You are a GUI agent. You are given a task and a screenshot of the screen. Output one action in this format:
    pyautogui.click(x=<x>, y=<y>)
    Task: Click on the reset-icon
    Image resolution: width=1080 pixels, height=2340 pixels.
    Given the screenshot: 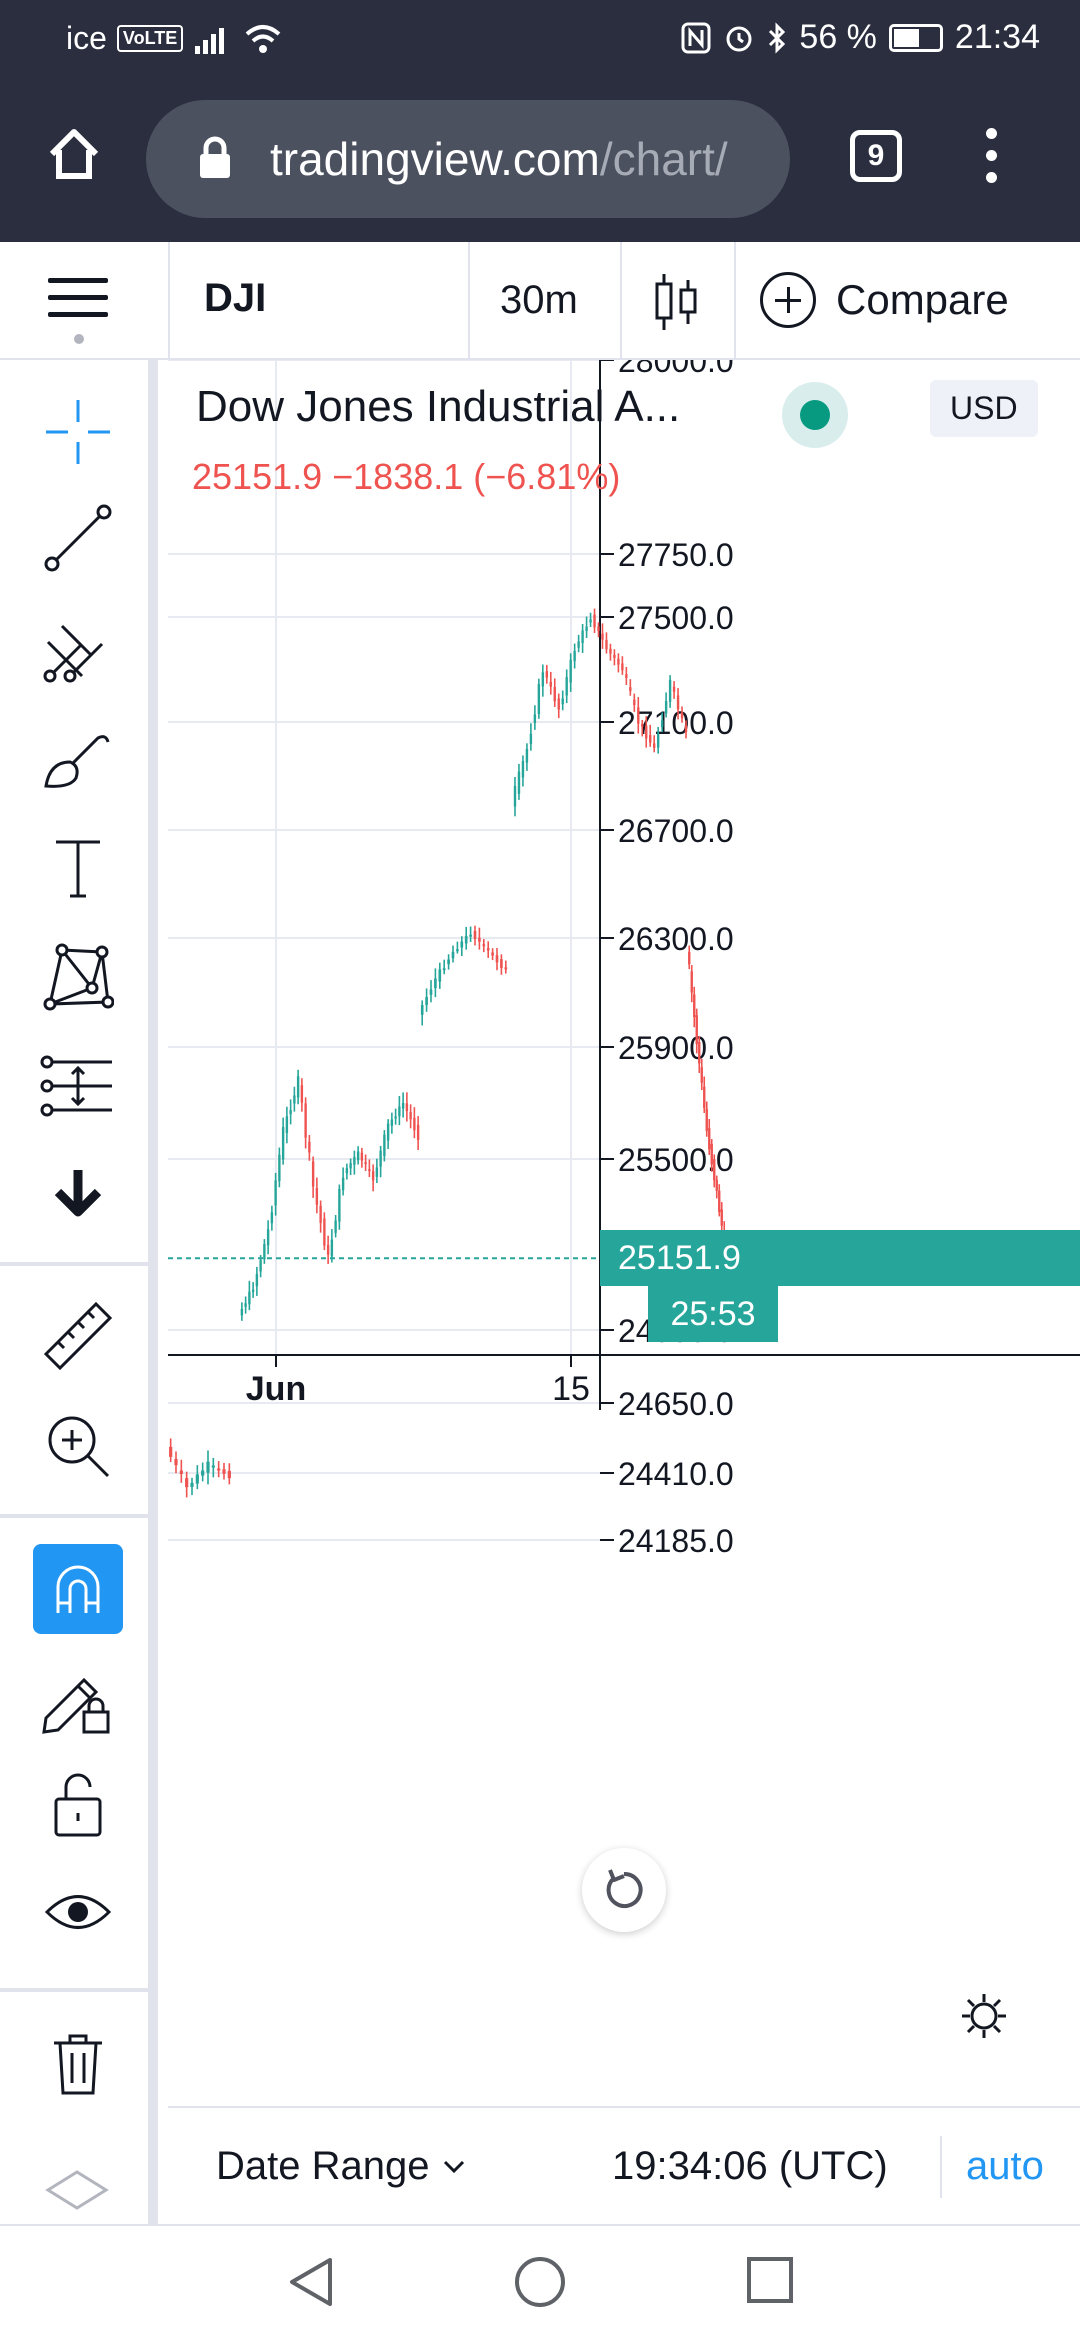 What is the action you would take?
    pyautogui.click(x=624, y=1888)
    